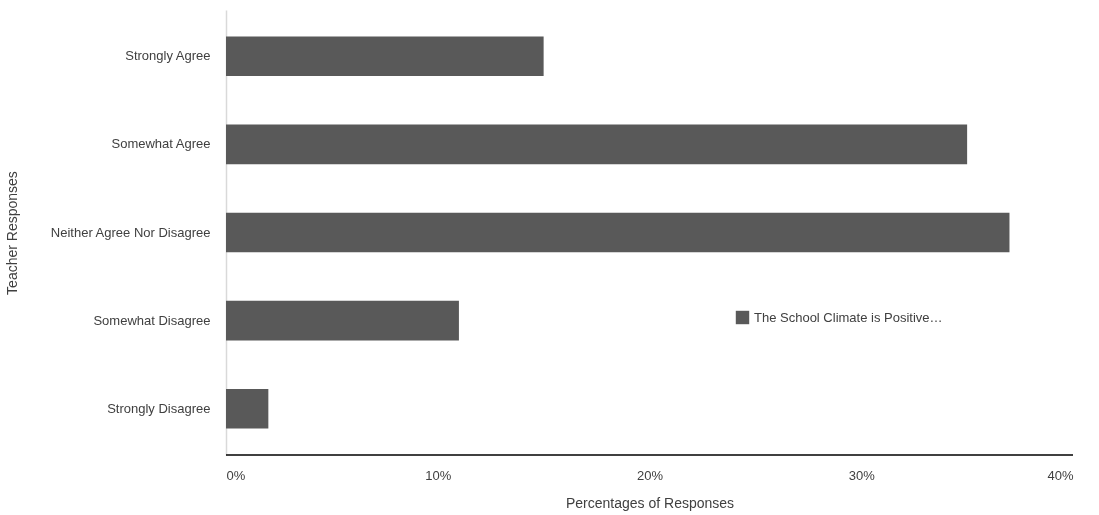 Image resolution: width=1099 pixels, height=515 pixels. What do you see at coordinates (161, 144) in the screenshot?
I see `y-tick-label: Somewhat Agree` at bounding box center [161, 144].